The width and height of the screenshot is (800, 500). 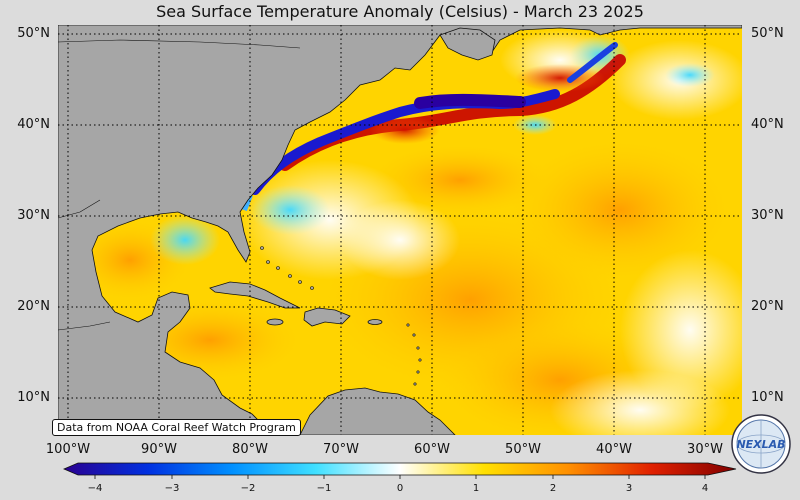 I want to click on bahamas-islands, so click(x=287, y=268).